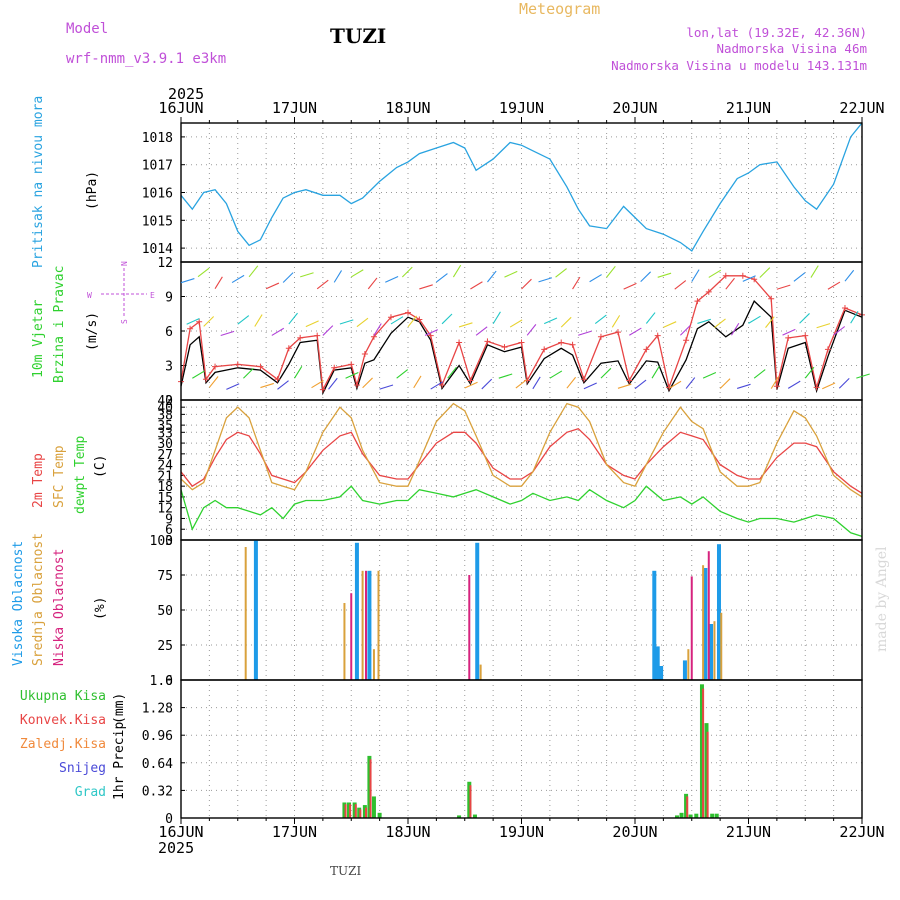 This screenshot has width=900, height=900. What do you see at coordinates (152, 295) in the screenshot?
I see `dir-e: E` at bounding box center [152, 295].